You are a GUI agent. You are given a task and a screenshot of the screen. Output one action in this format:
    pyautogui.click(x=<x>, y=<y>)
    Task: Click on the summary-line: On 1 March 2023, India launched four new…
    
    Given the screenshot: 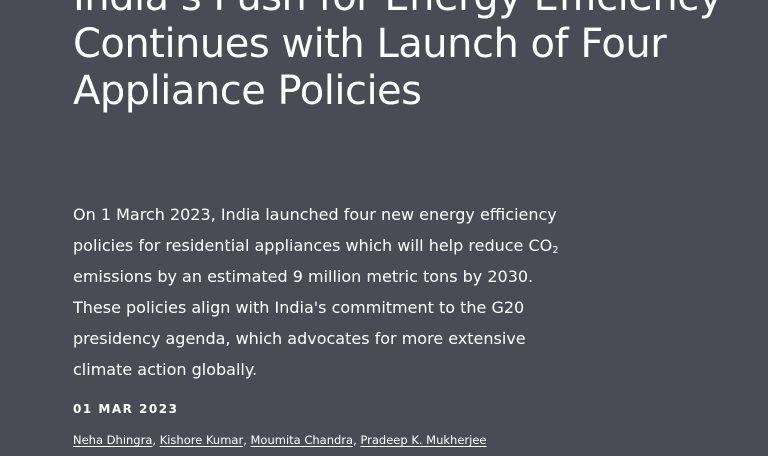 What is the action you would take?
    pyautogui.click(x=315, y=214)
    